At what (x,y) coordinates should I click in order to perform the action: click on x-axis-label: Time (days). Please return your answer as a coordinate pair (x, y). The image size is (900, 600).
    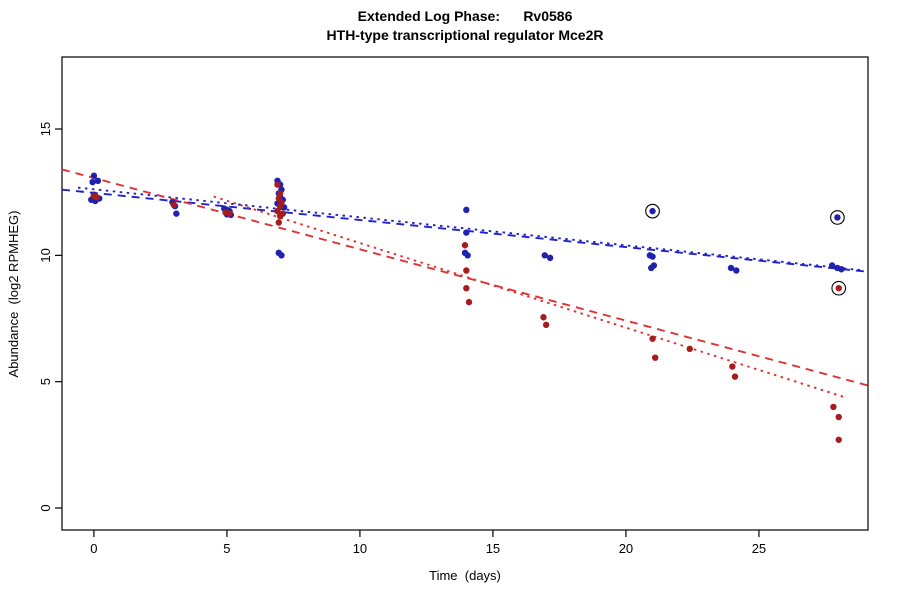
    Looking at the image, I should click on (465, 575).